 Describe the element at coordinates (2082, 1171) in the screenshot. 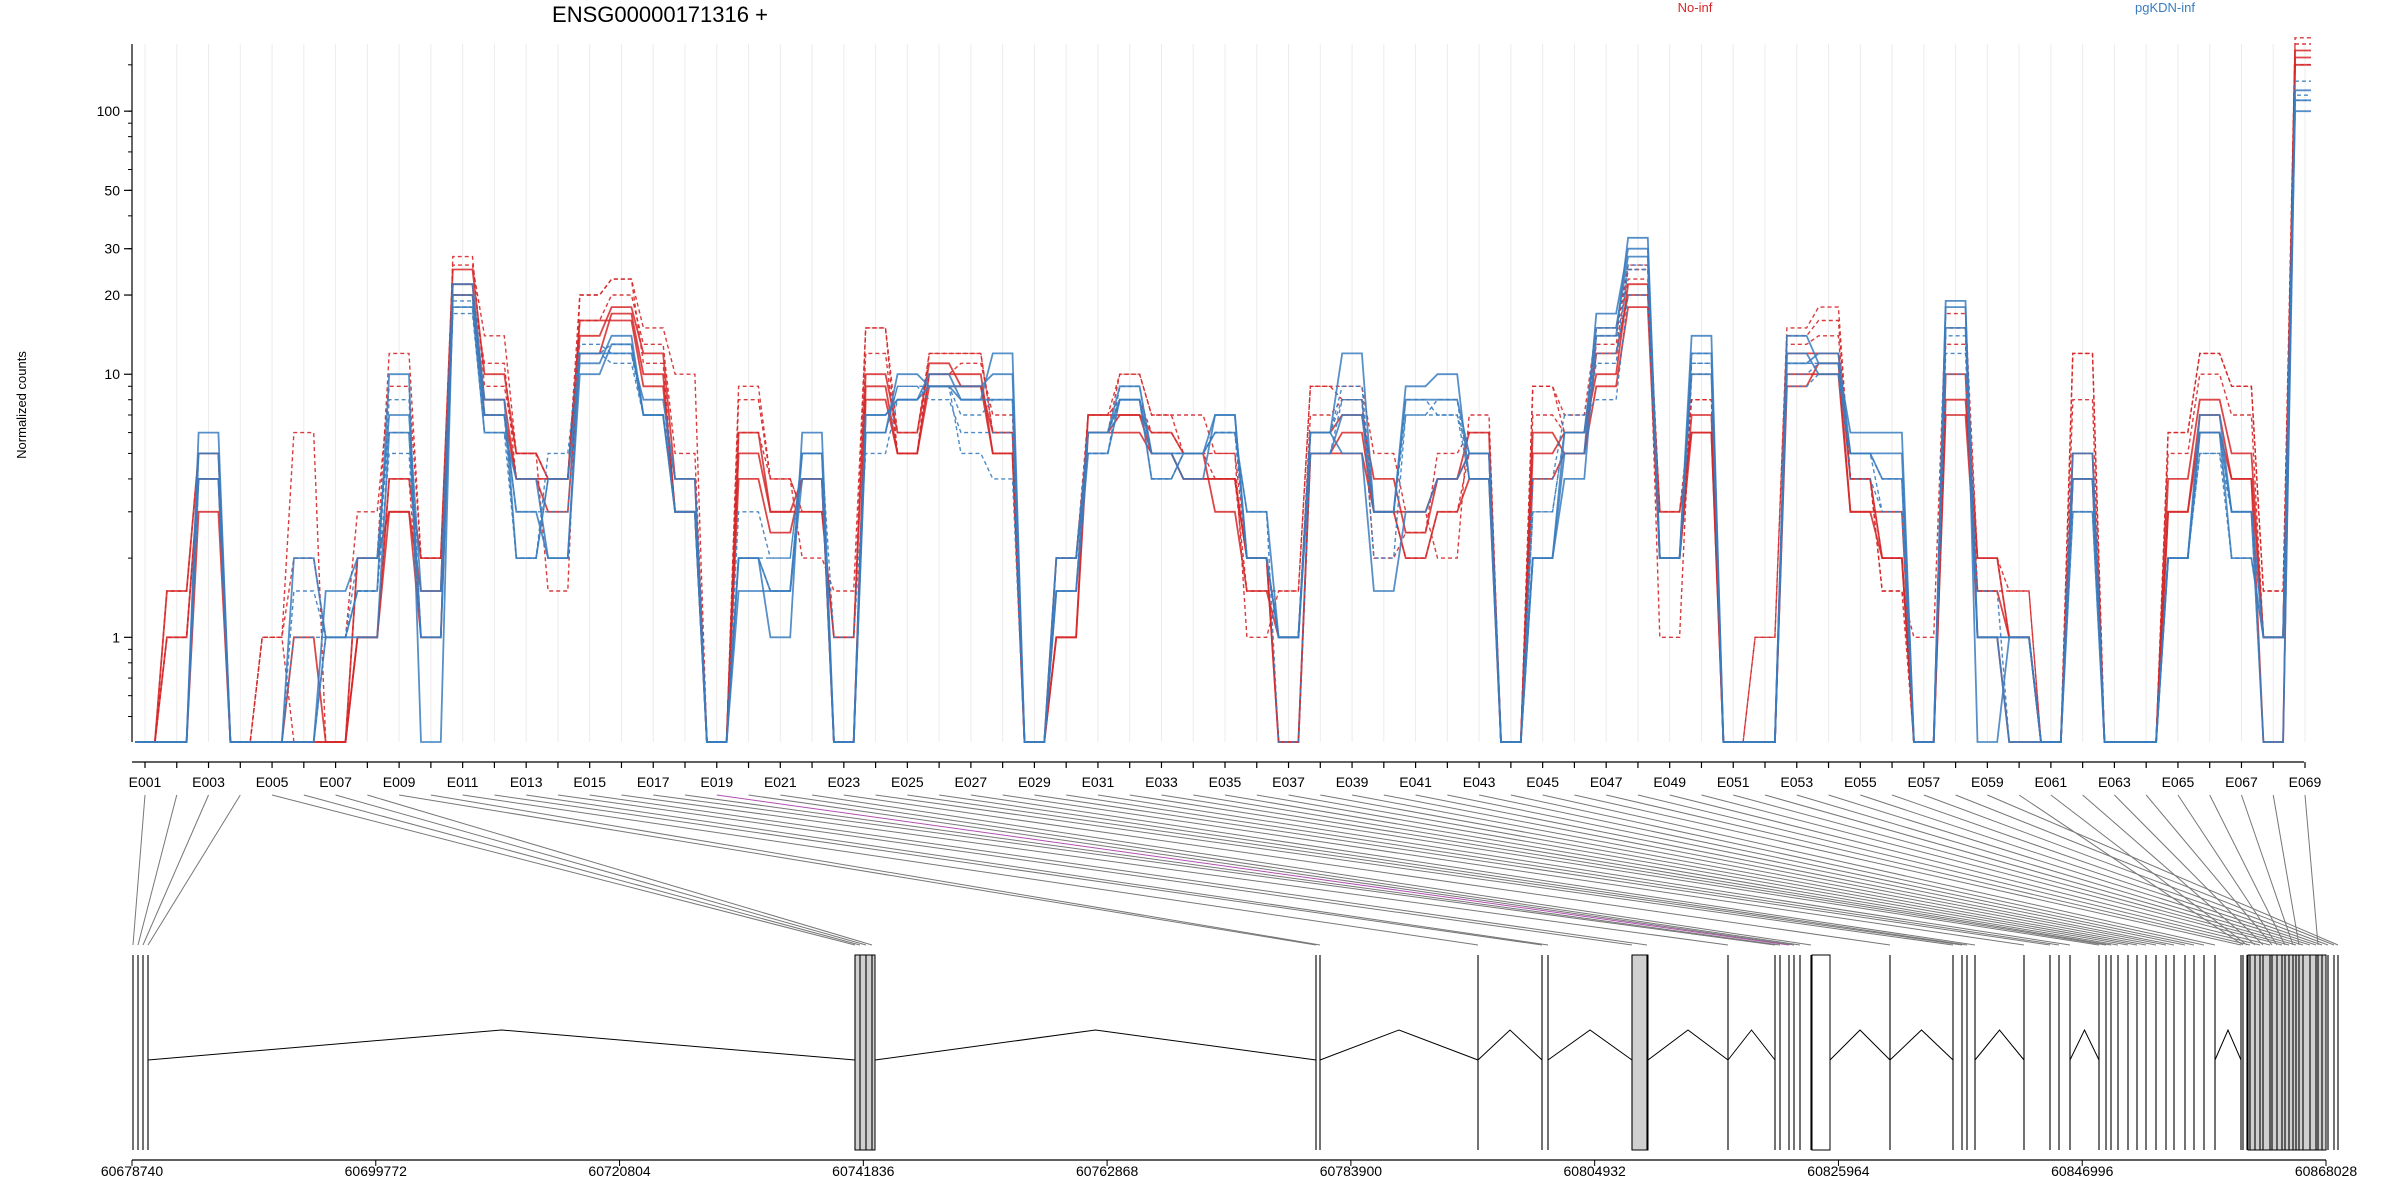

I see `coord-tick-label: 60846996` at that location.